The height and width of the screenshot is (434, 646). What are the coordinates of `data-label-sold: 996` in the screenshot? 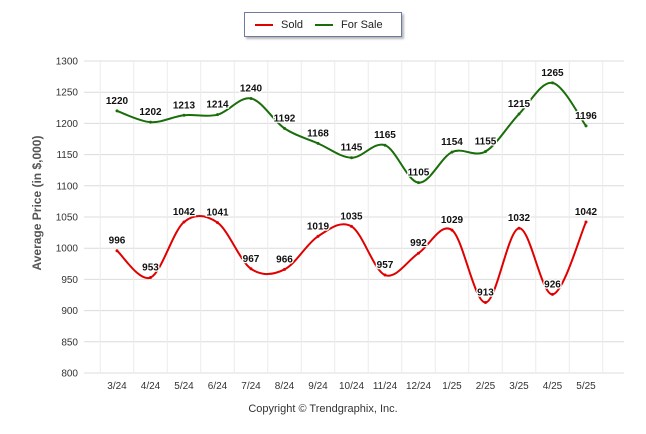 It's located at (117, 241).